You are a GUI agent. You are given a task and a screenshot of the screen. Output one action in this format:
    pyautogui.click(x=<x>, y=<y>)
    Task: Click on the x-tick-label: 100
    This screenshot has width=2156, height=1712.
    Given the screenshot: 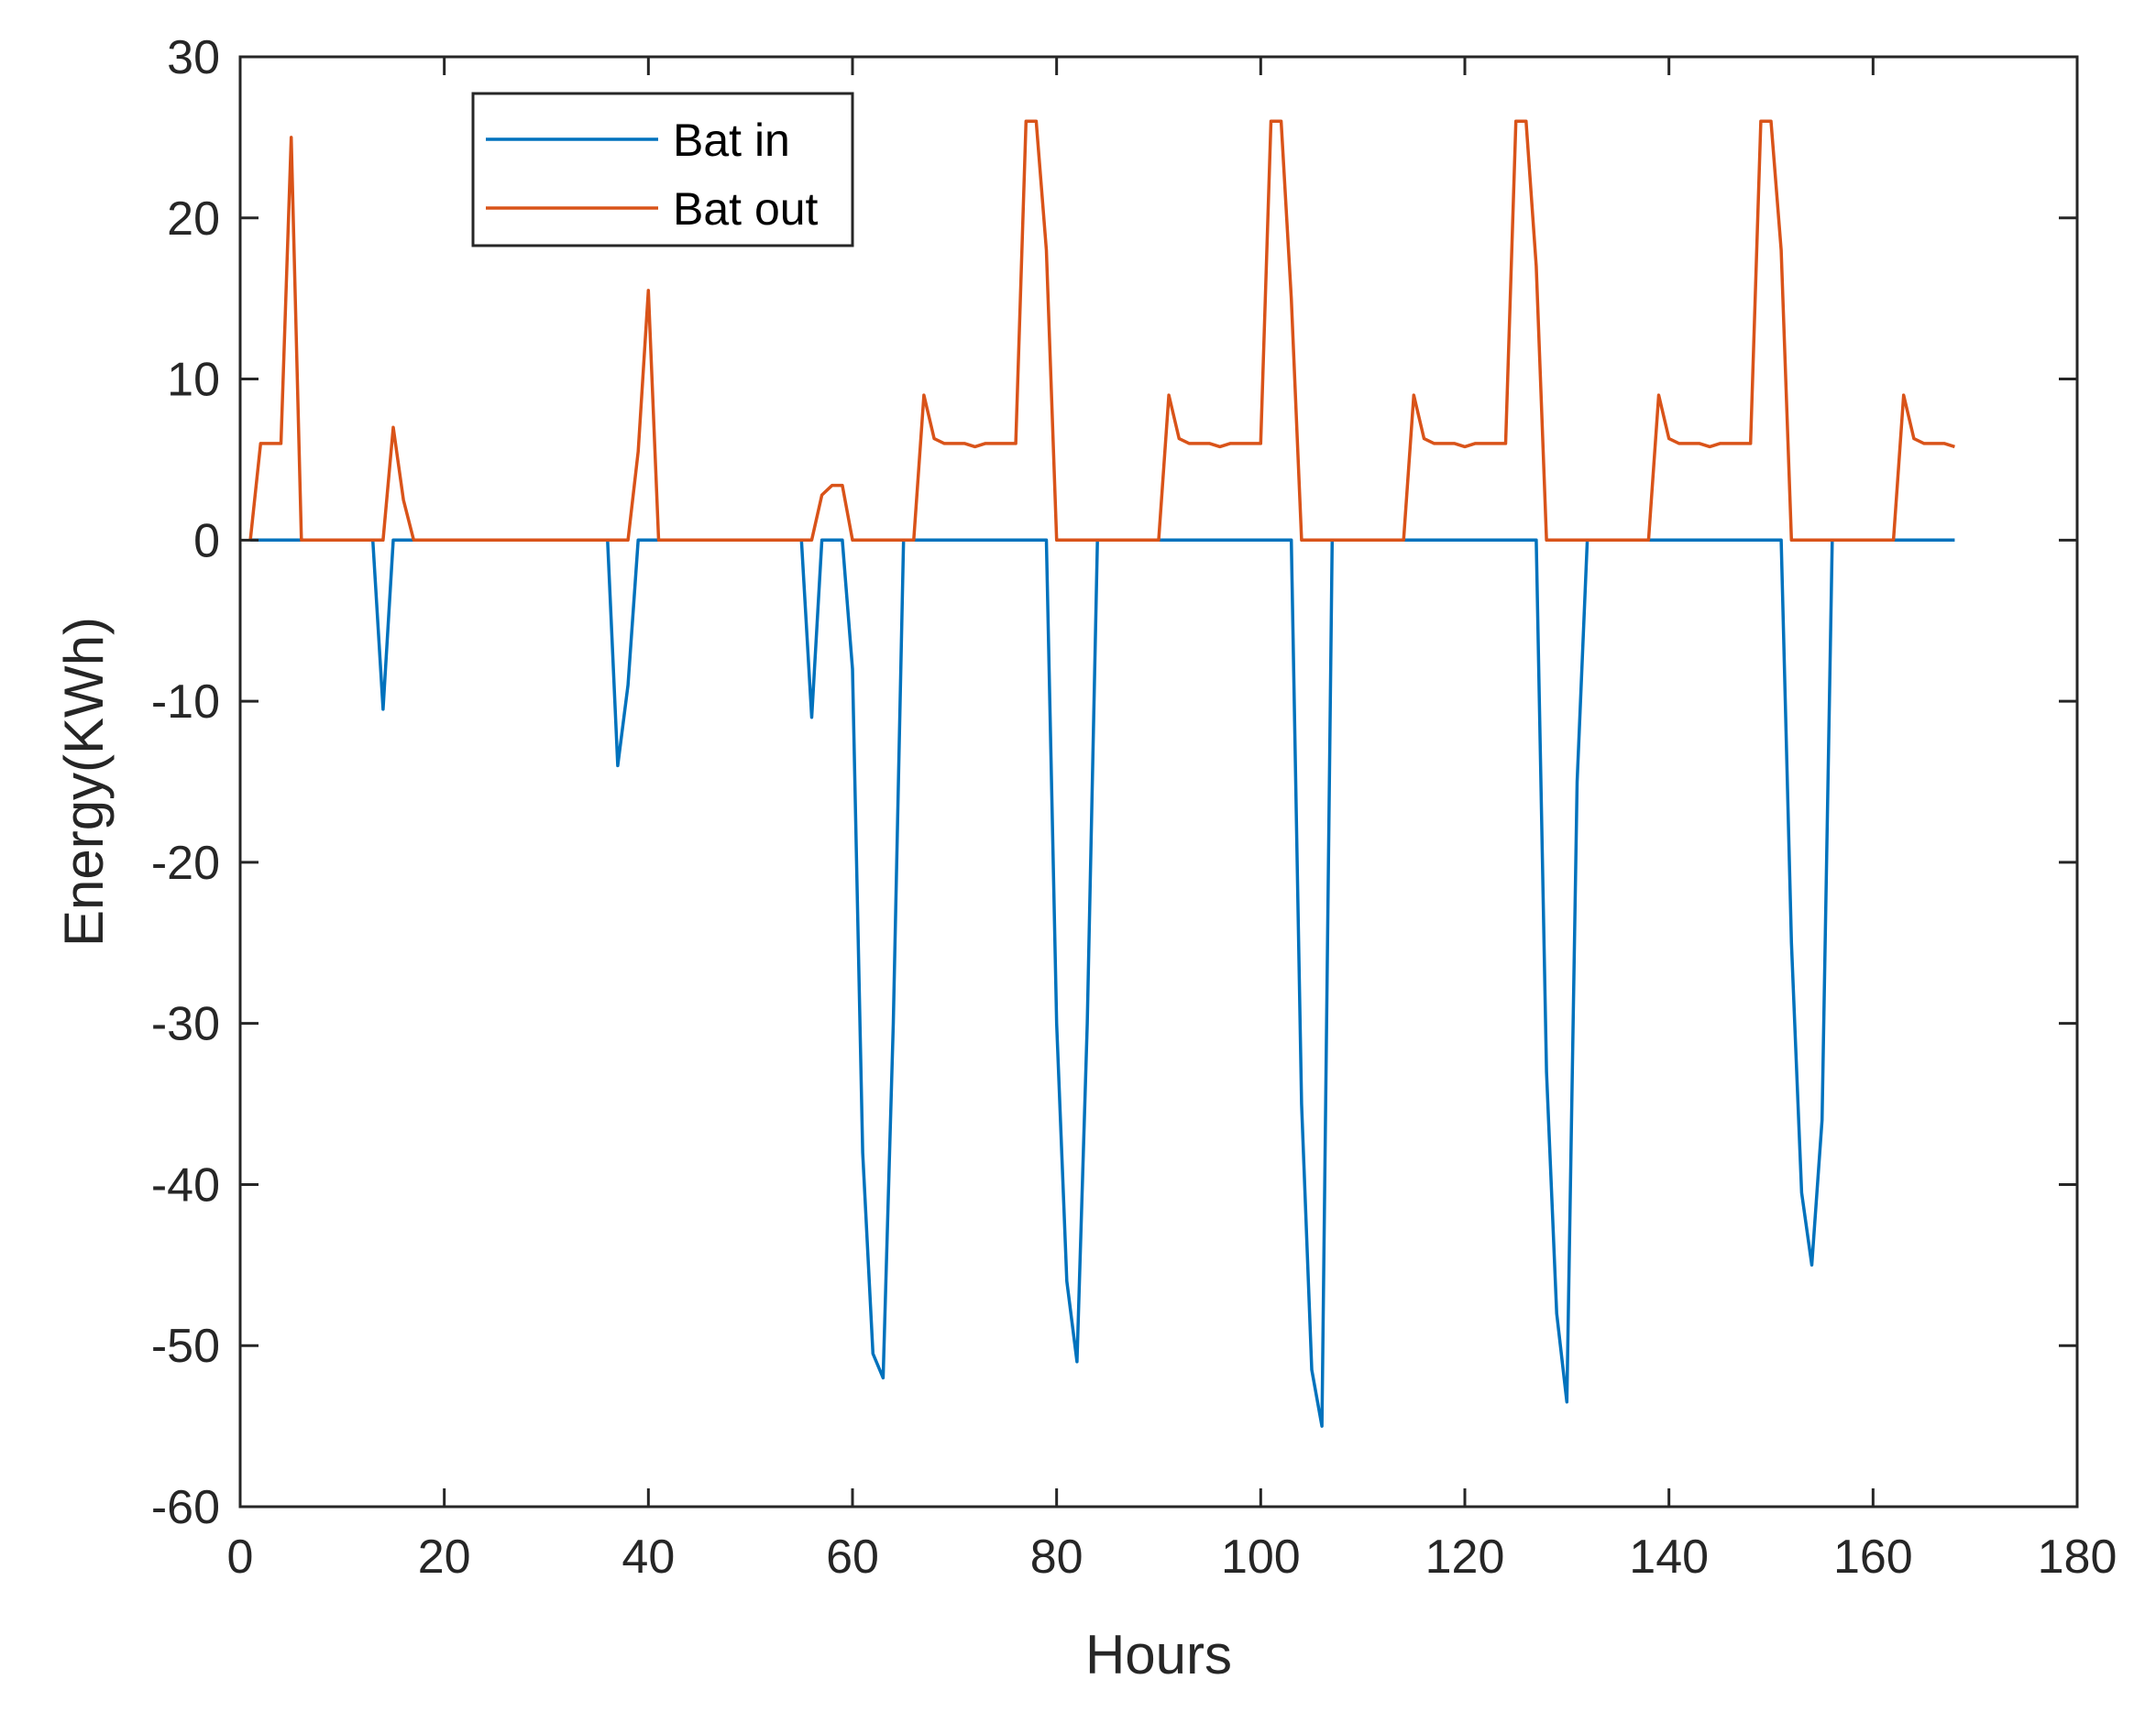 What is the action you would take?
    pyautogui.click(x=1261, y=1558)
    